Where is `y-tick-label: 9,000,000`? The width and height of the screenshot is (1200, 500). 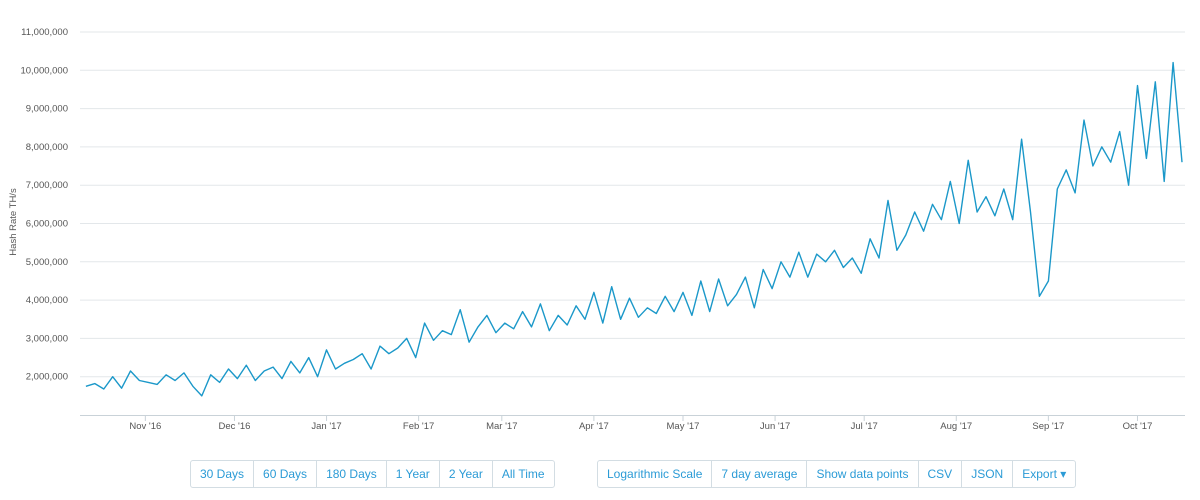
y-tick-label: 9,000,000 is located at coordinates (47, 109).